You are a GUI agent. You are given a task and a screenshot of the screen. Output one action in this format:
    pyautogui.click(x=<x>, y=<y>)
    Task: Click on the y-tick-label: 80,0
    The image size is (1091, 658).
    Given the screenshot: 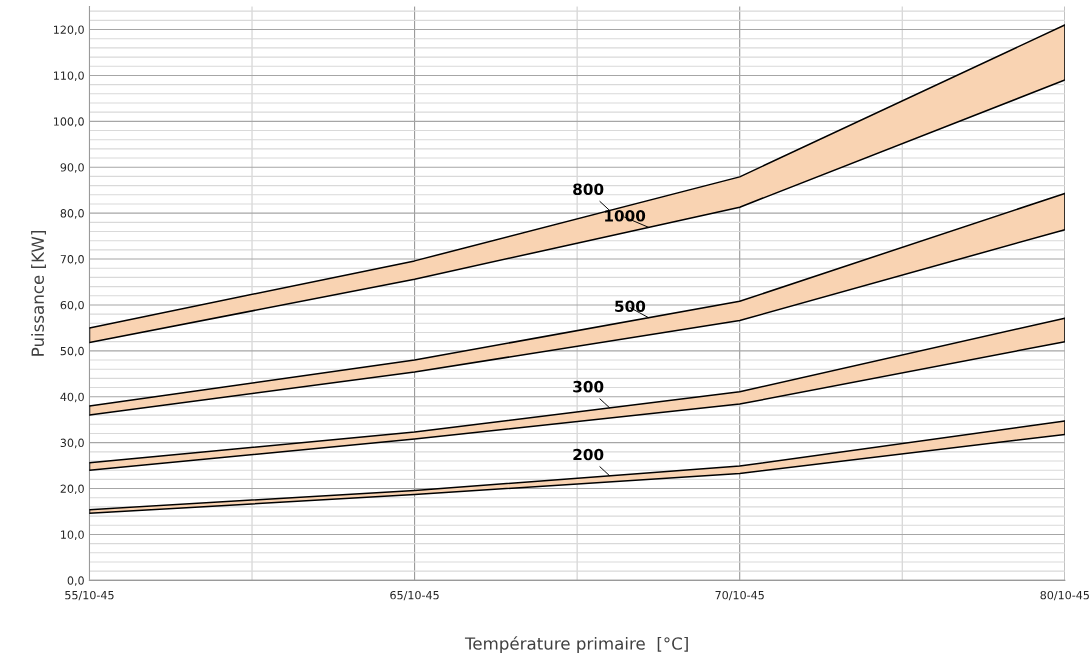 What is the action you would take?
    pyautogui.click(x=72, y=214)
    